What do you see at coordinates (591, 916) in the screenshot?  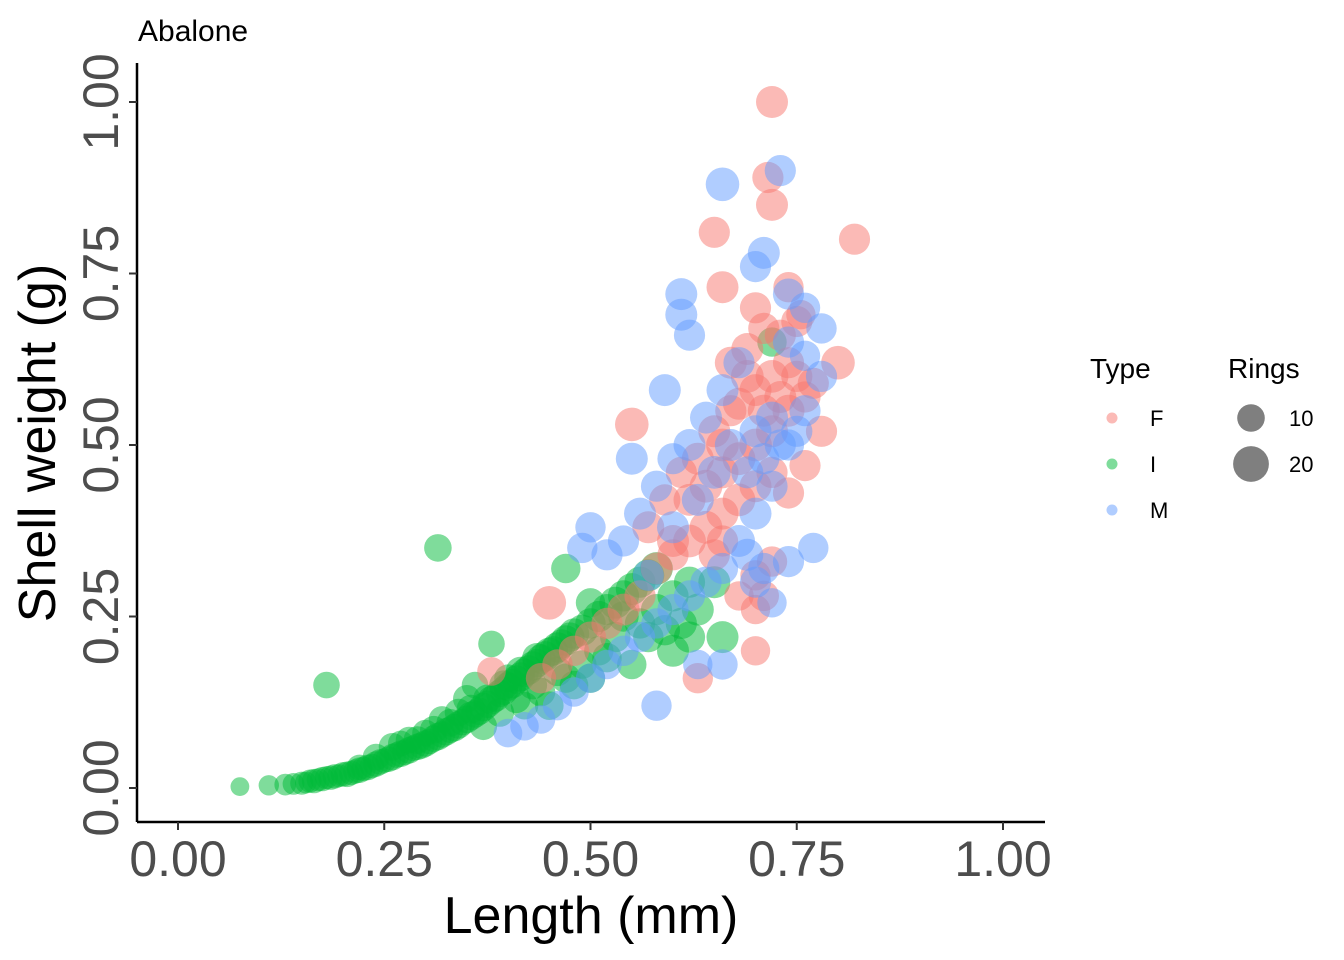 I see `x-axis-title: Length (mm)` at bounding box center [591, 916].